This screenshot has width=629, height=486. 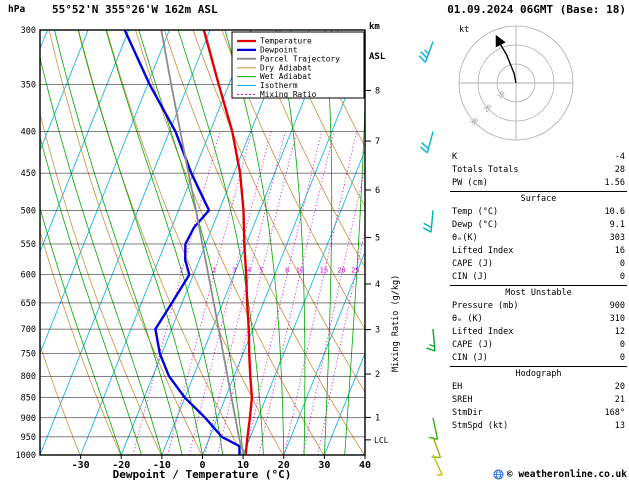 What do you see at coordinates (279, 50) in the screenshot?
I see `svg-text: Dewpoint` at bounding box center [279, 50].